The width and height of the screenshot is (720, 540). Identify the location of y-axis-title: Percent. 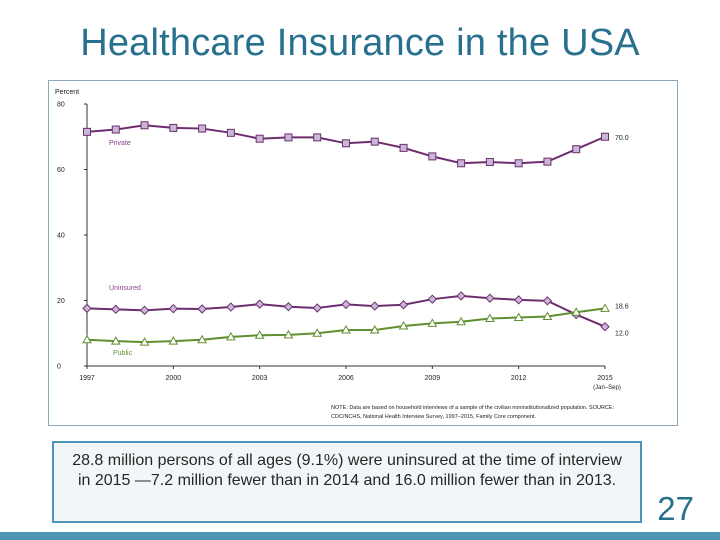
(67, 92).